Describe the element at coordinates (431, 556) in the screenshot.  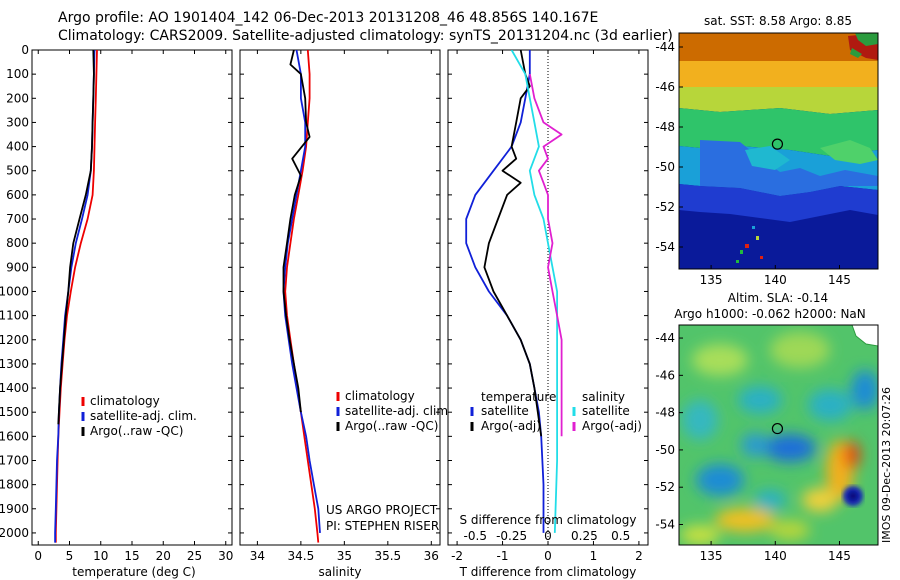
I see `x-tick-label: 36` at that location.